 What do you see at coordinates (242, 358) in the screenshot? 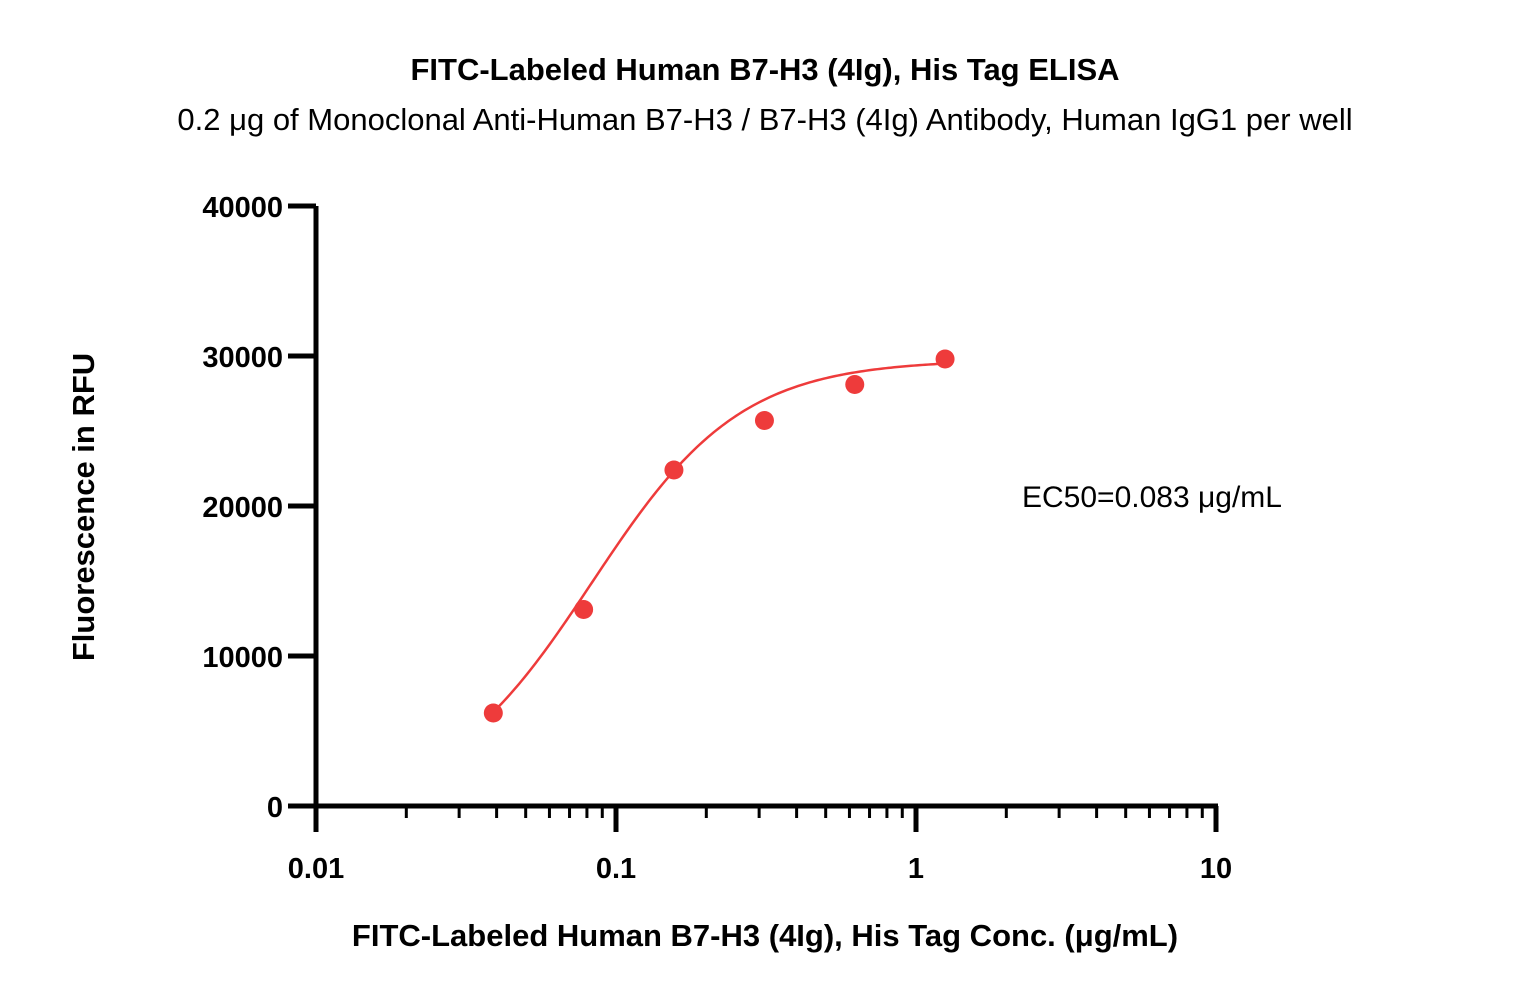
I see `y-tick-label: 30000` at bounding box center [242, 358].